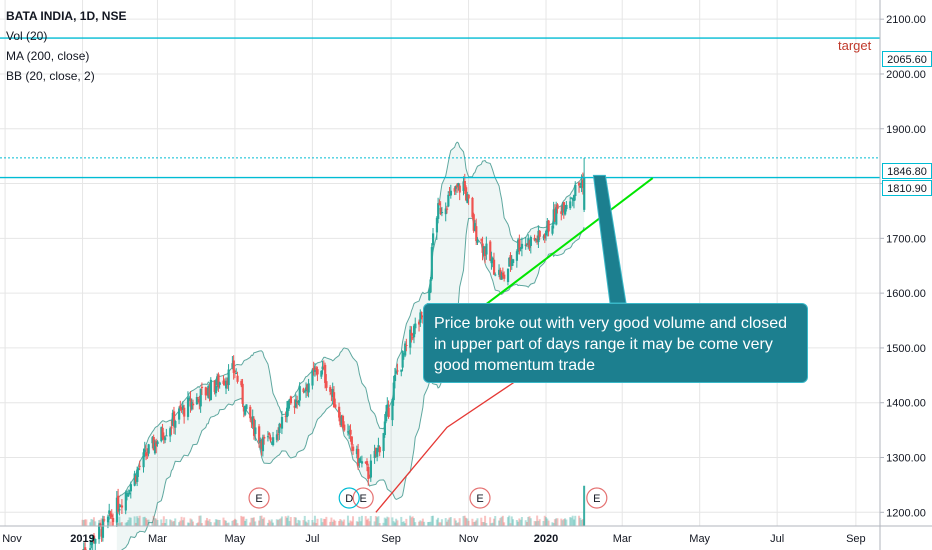  I want to click on x-tick-label-9: May, so click(699, 539).